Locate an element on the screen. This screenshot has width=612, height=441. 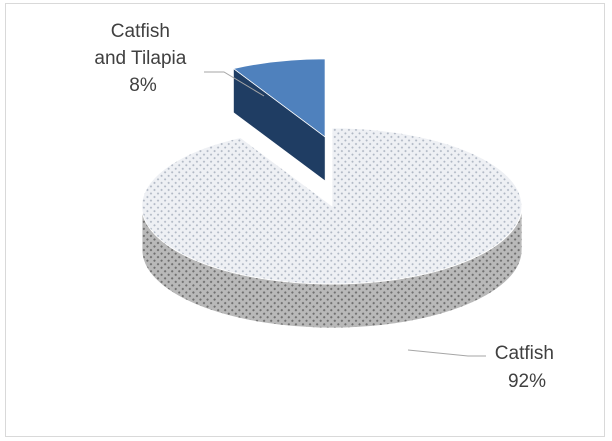
leader-line-catfish is located at coordinates (446, 353).